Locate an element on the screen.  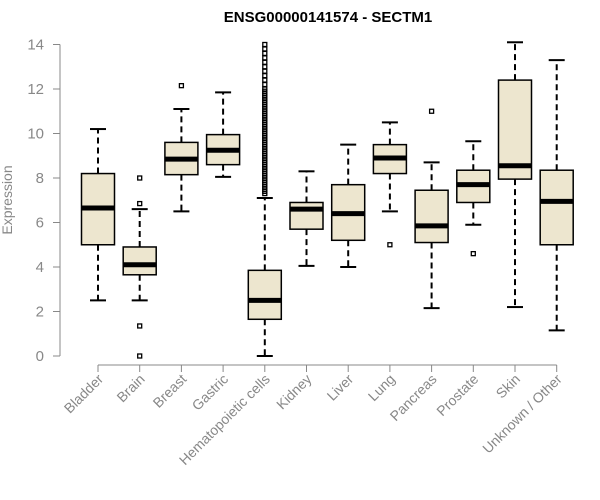
y-tick-label: 6 is located at coordinates (40, 223).